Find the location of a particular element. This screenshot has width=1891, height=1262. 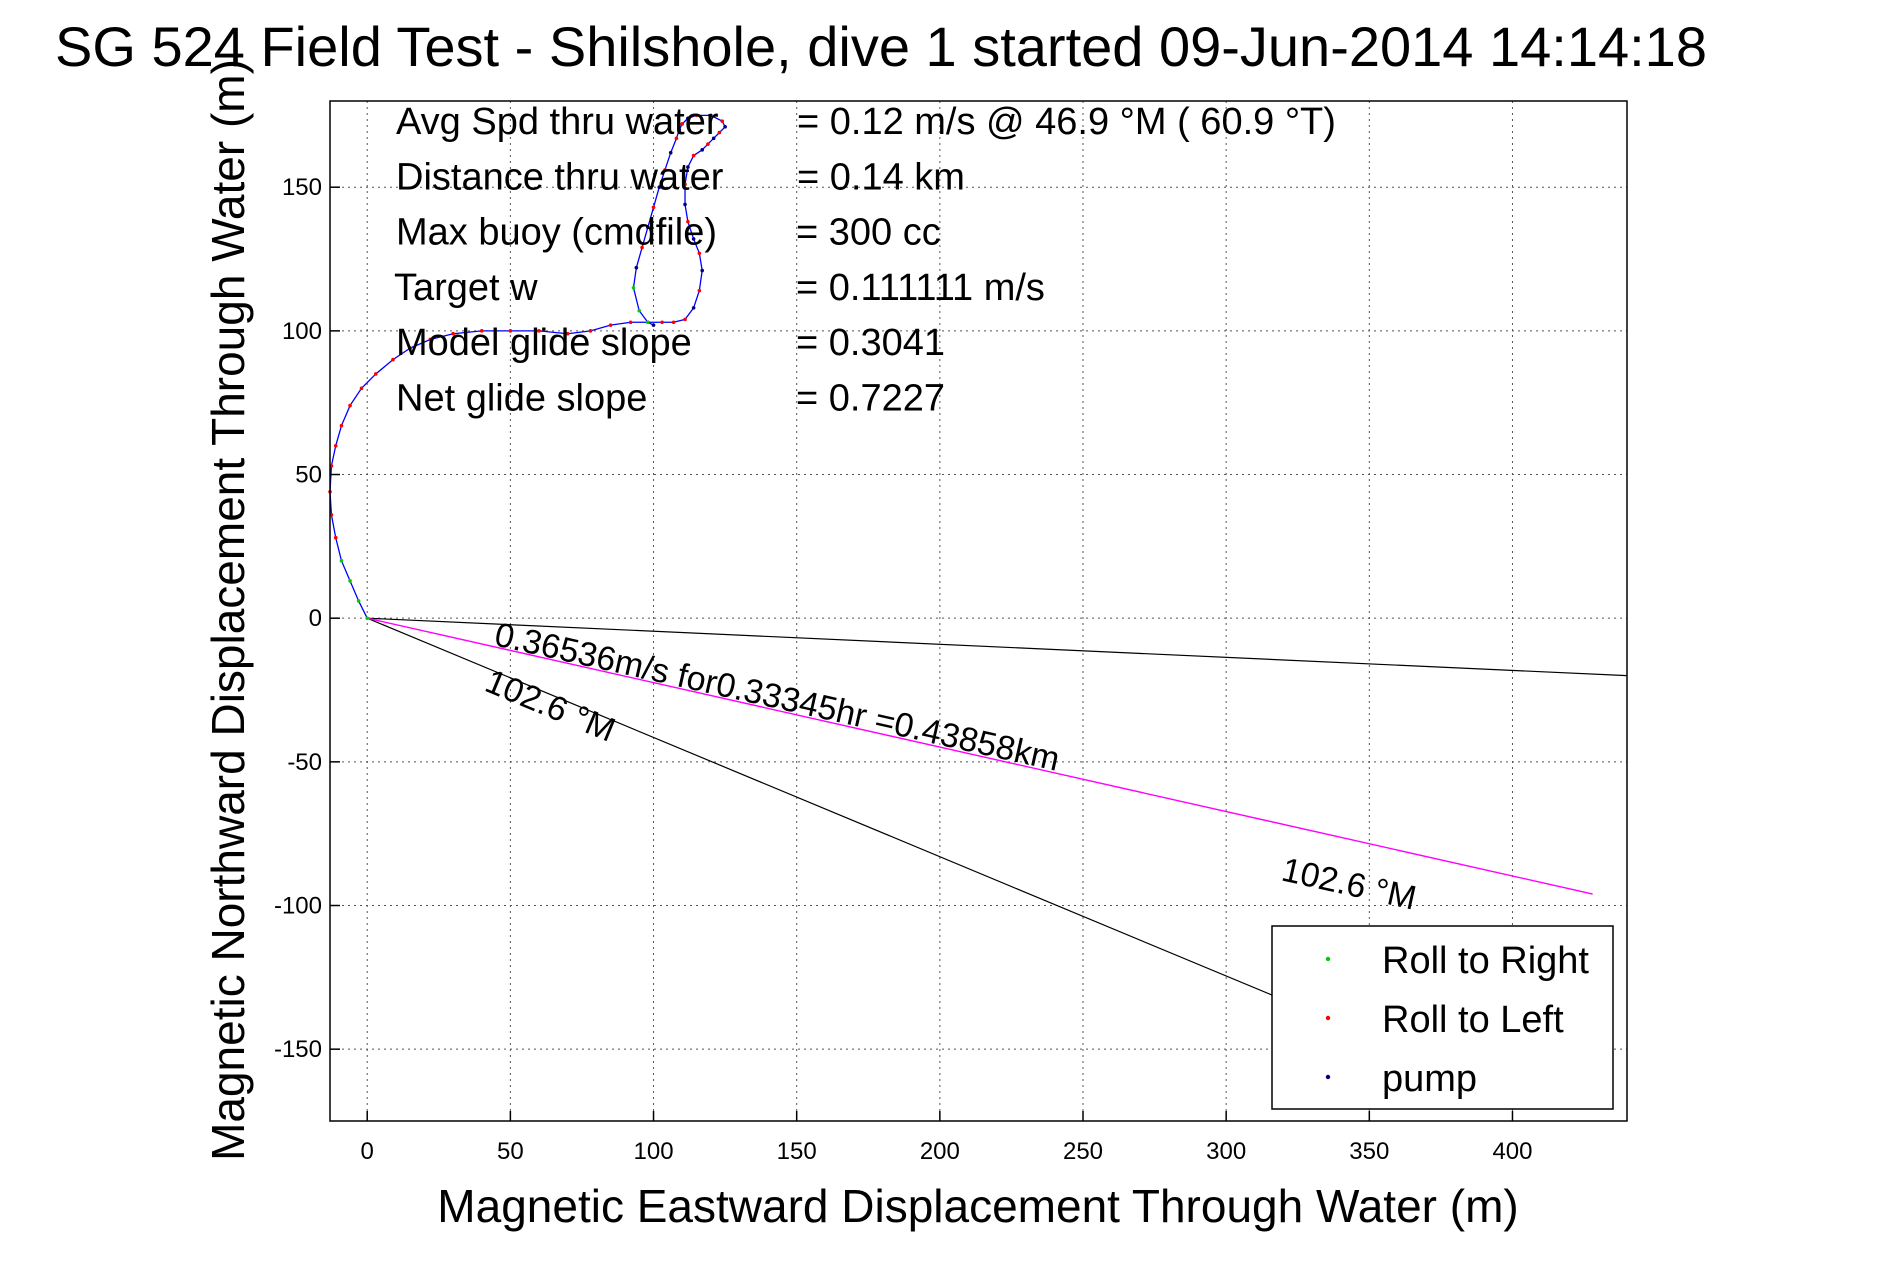

y-axis-ticks: -150 -100 -50 0 50 100 150 is located at coordinates (307, 618).